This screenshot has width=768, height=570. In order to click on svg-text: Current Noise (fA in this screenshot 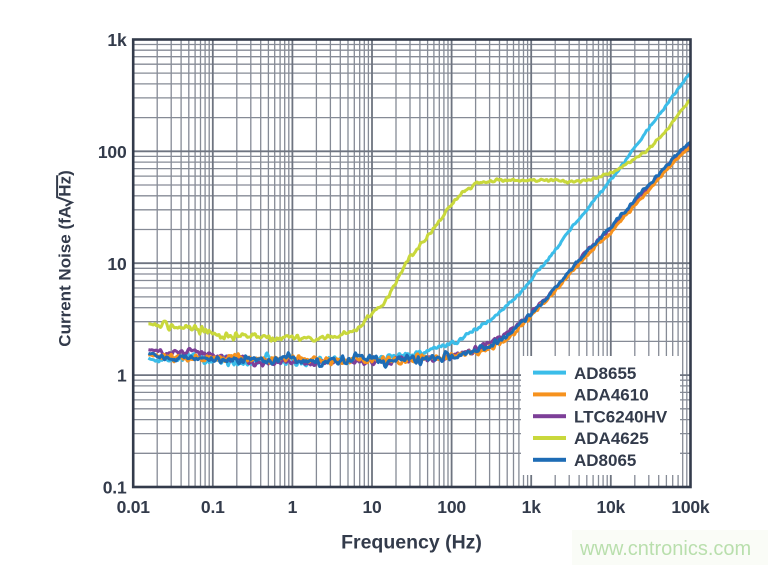, I will do `click(65, 276)`.